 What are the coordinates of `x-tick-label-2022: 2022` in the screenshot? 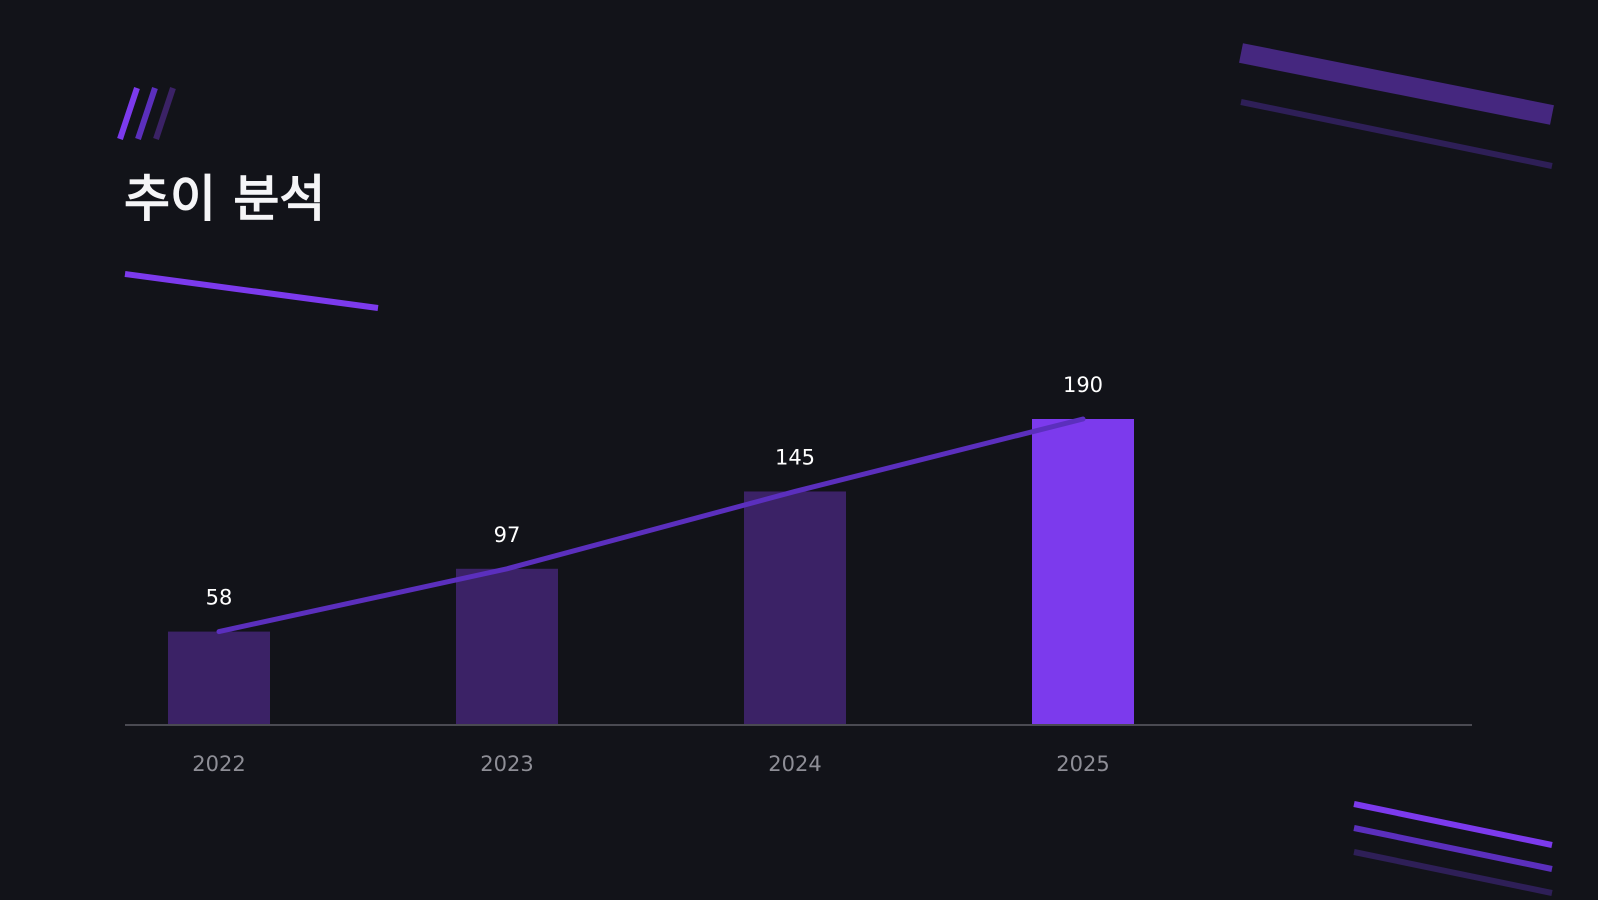 It's located at (218, 764).